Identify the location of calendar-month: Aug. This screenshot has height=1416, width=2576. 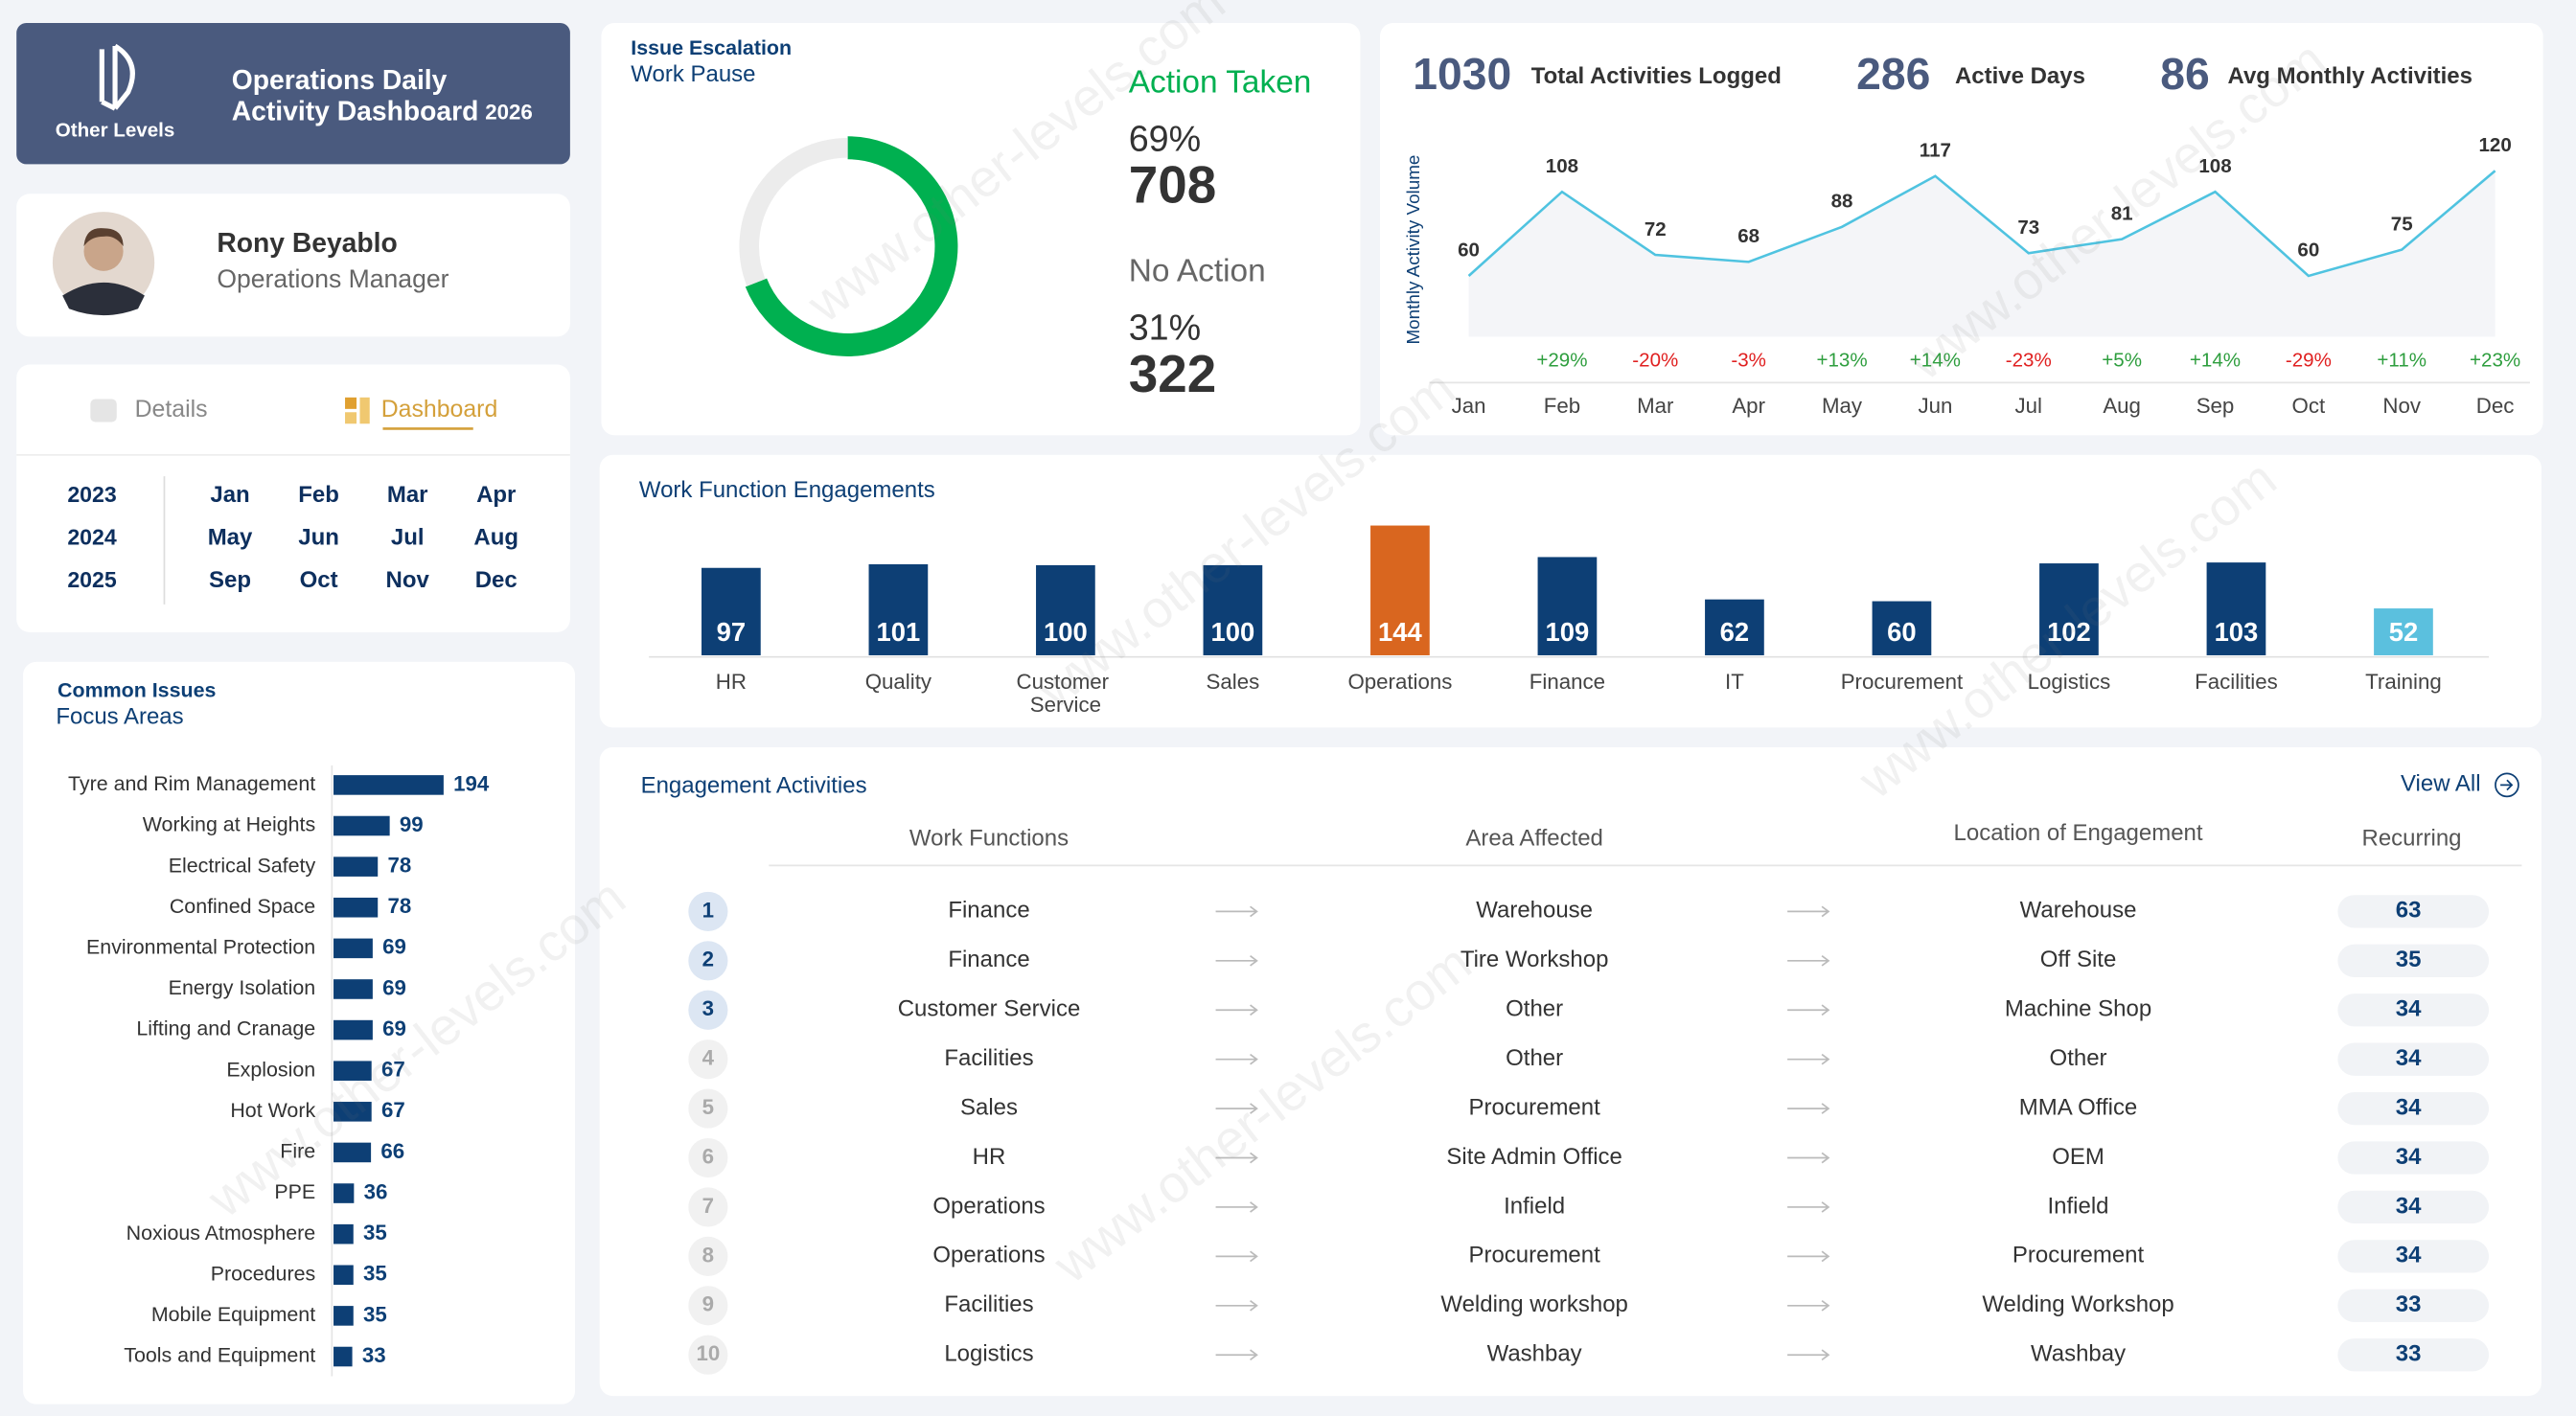
(495, 538).